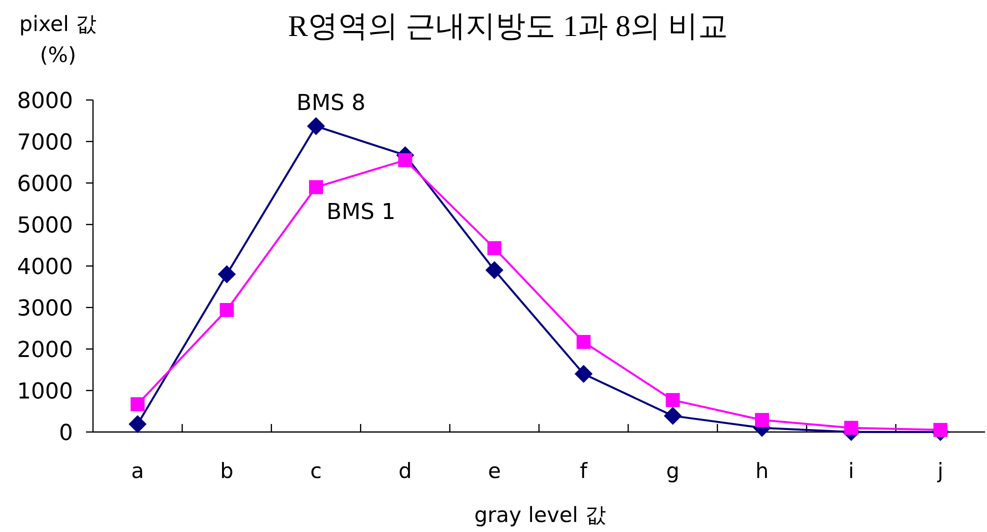 The height and width of the screenshot is (532, 987). What do you see at coordinates (45, 226) in the screenshot?
I see `y-tick-label: 5000` at bounding box center [45, 226].